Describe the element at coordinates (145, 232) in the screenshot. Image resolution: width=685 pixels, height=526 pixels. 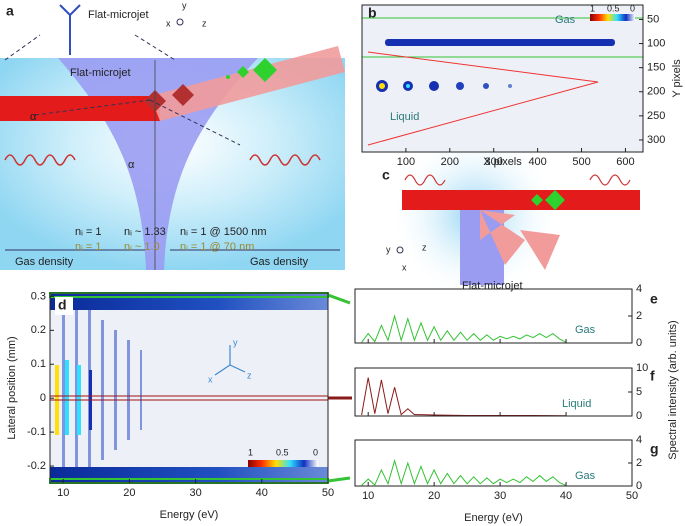
I see `index: nᵢ ~ 1.33` at that location.